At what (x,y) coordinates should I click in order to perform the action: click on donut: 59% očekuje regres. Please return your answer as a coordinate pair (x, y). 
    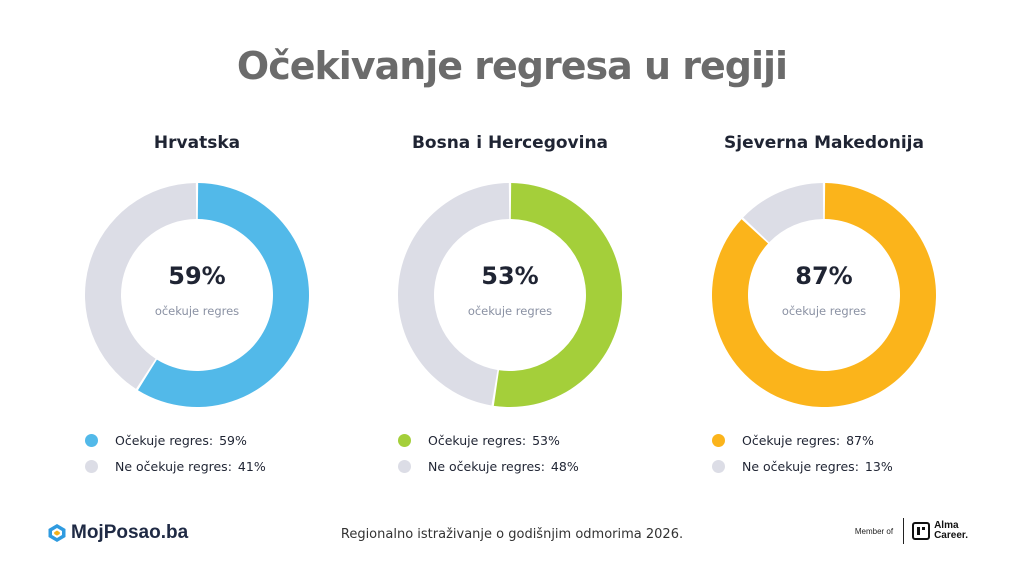
    Looking at the image, I should click on (197, 295).